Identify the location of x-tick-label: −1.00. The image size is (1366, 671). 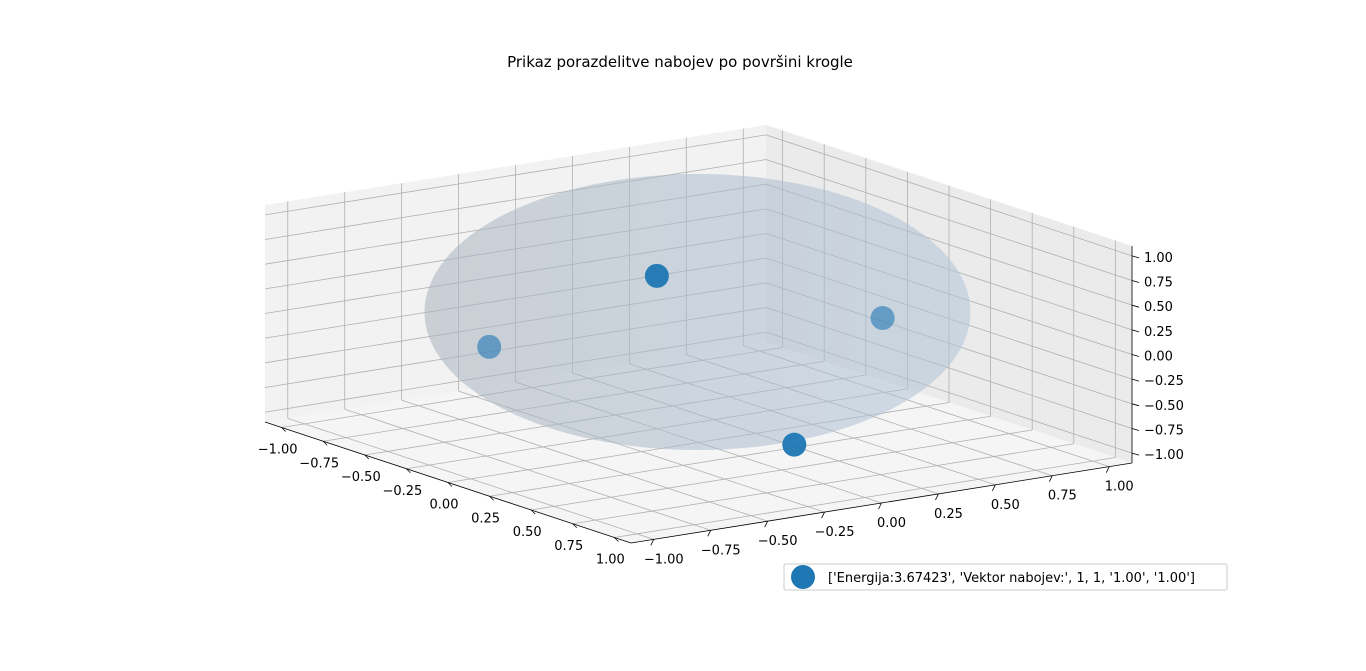
(278, 450).